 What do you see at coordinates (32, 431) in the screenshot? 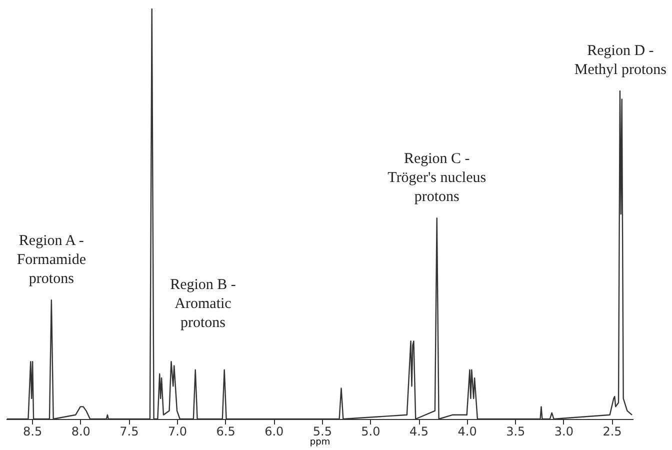
I see `x-tick-label: 8.5` at bounding box center [32, 431].